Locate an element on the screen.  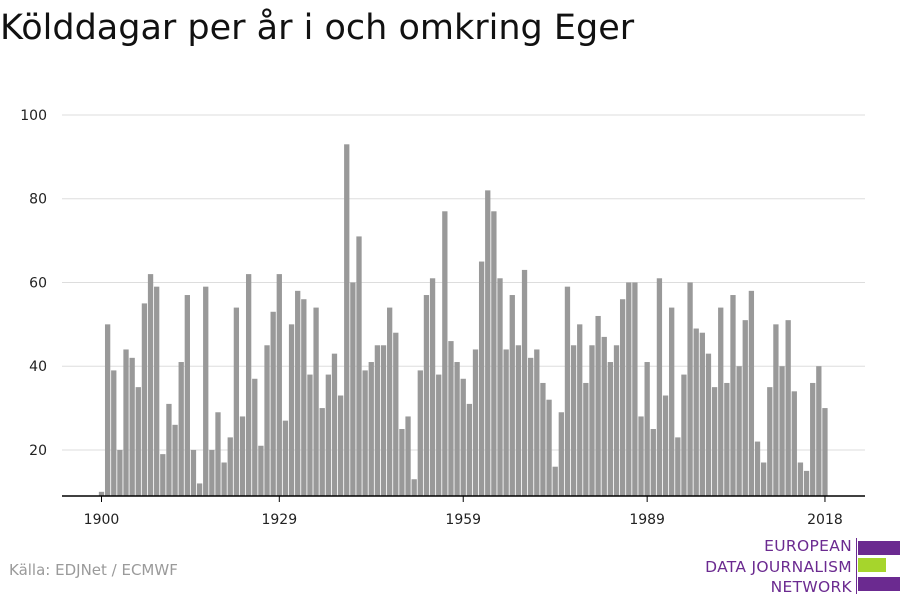
bar-2011 is located at coordinates (782, 431).